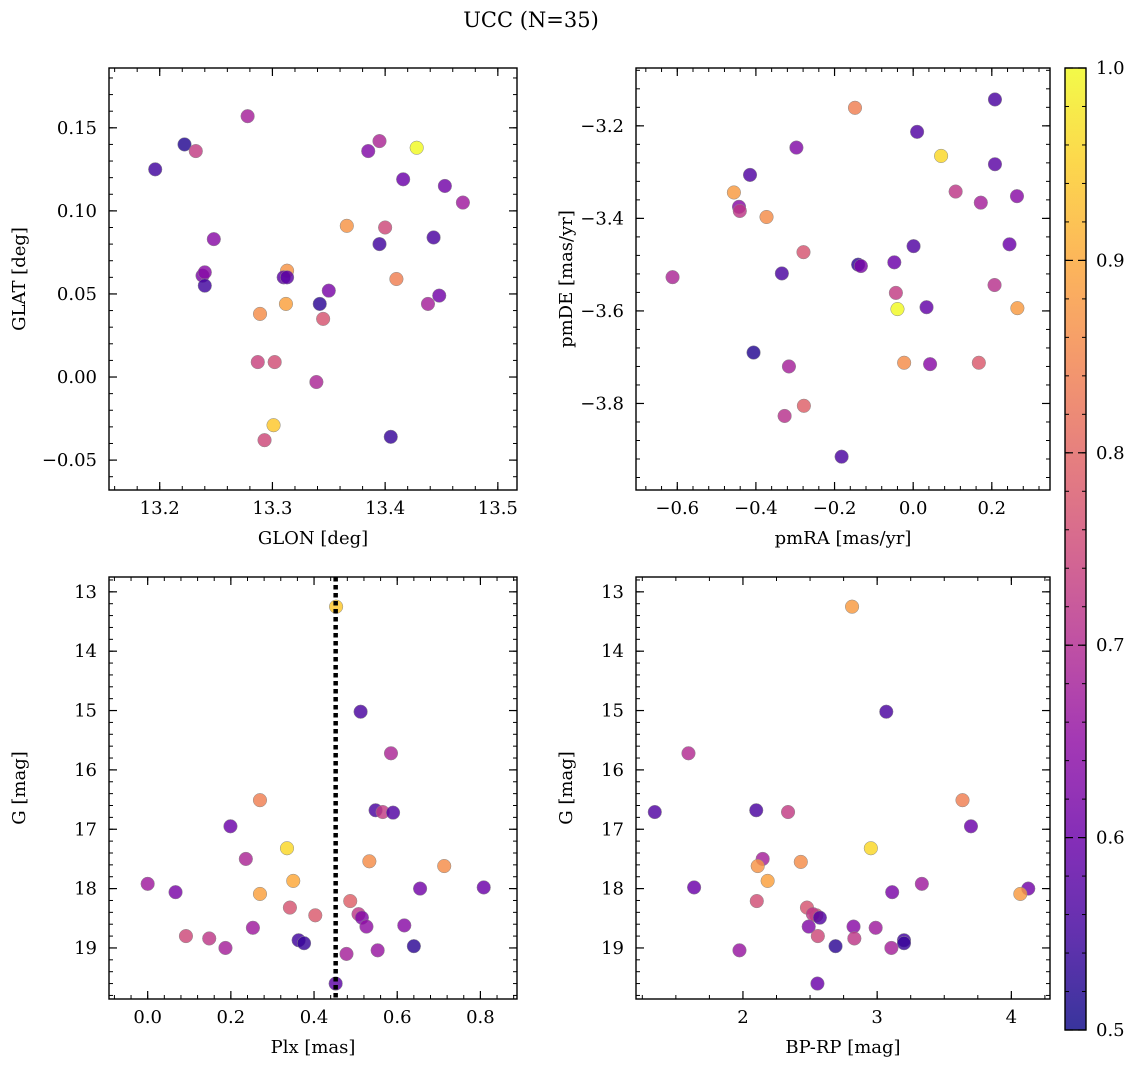 The height and width of the screenshot is (1067, 1136). I want to click on colorbar-tick-label: 0.8, so click(1110, 453).